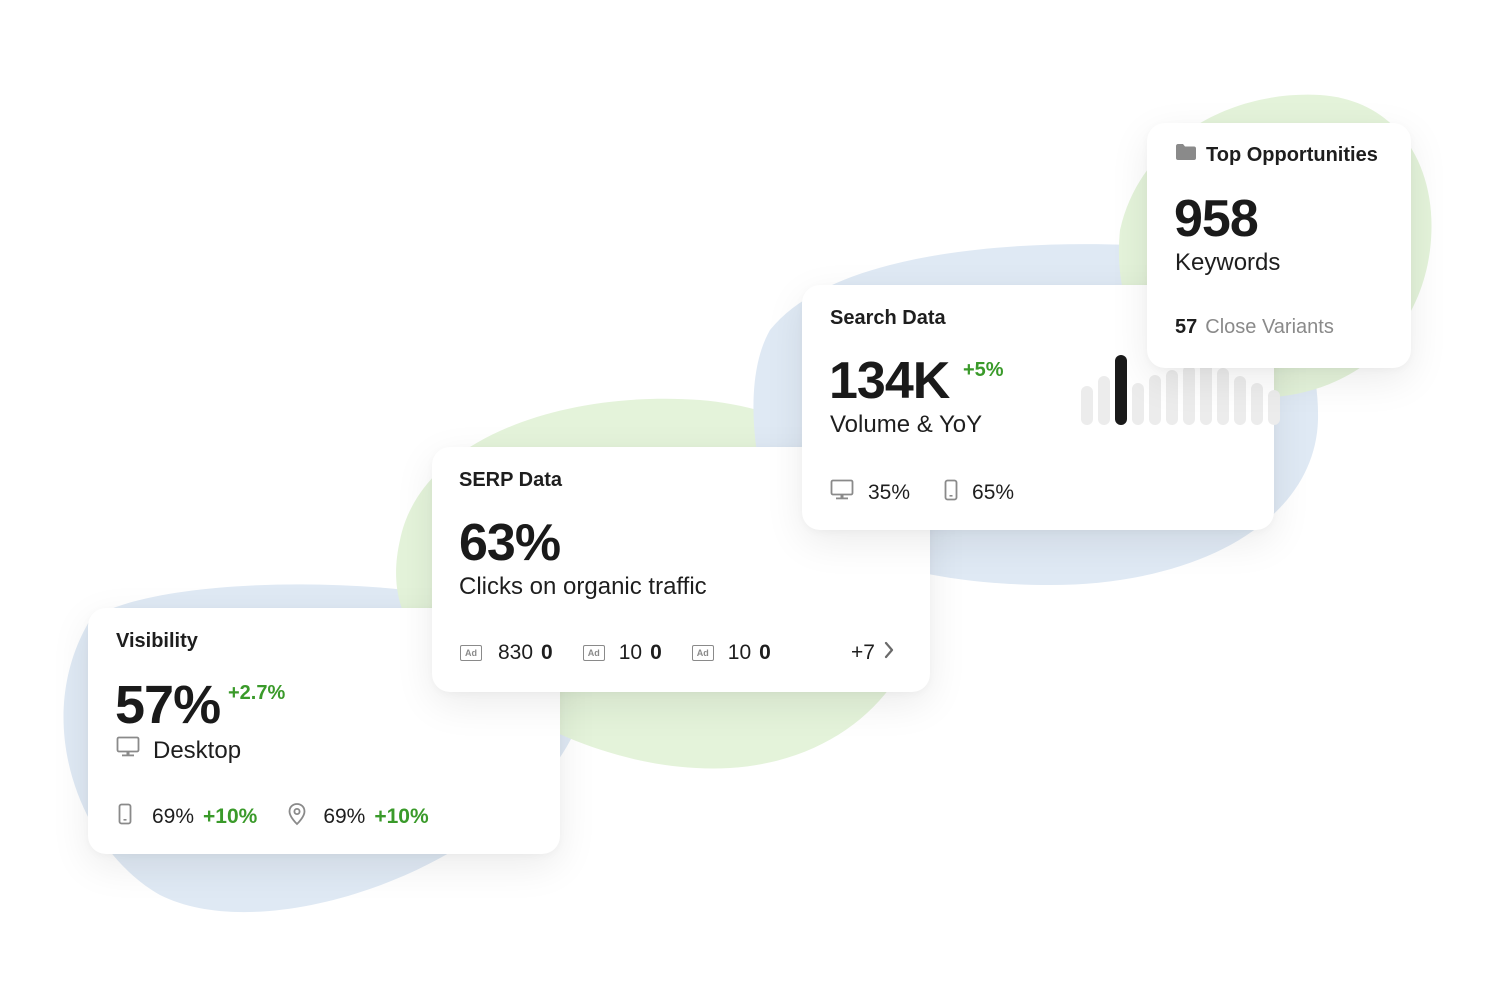  What do you see at coordinates (297, 817) in the screenshot?
I see `location-pin-icon` at bounding box center [297, 817].